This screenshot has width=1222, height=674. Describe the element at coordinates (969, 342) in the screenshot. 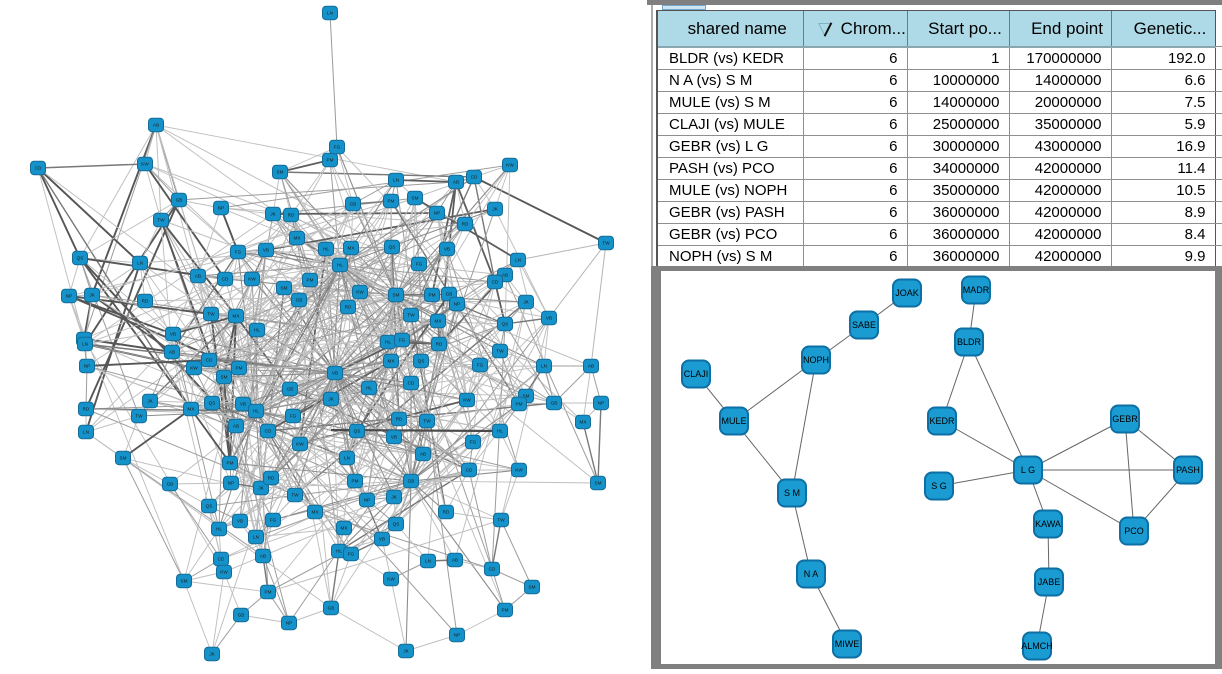

I see `svg-text: BLDR` at that location.